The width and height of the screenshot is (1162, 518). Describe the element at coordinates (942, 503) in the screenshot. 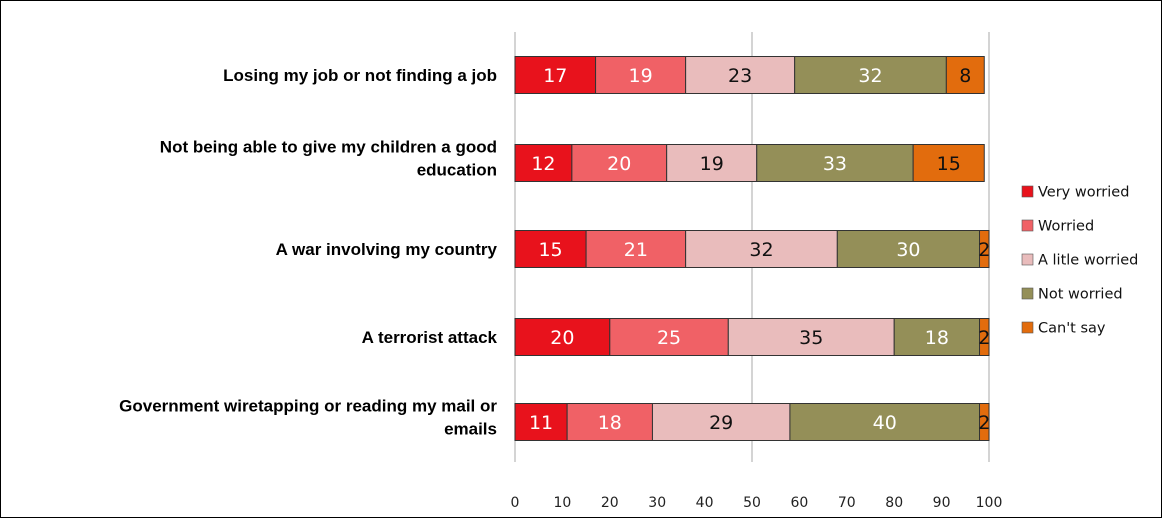

I see `x-tick-label: 90` at that location.